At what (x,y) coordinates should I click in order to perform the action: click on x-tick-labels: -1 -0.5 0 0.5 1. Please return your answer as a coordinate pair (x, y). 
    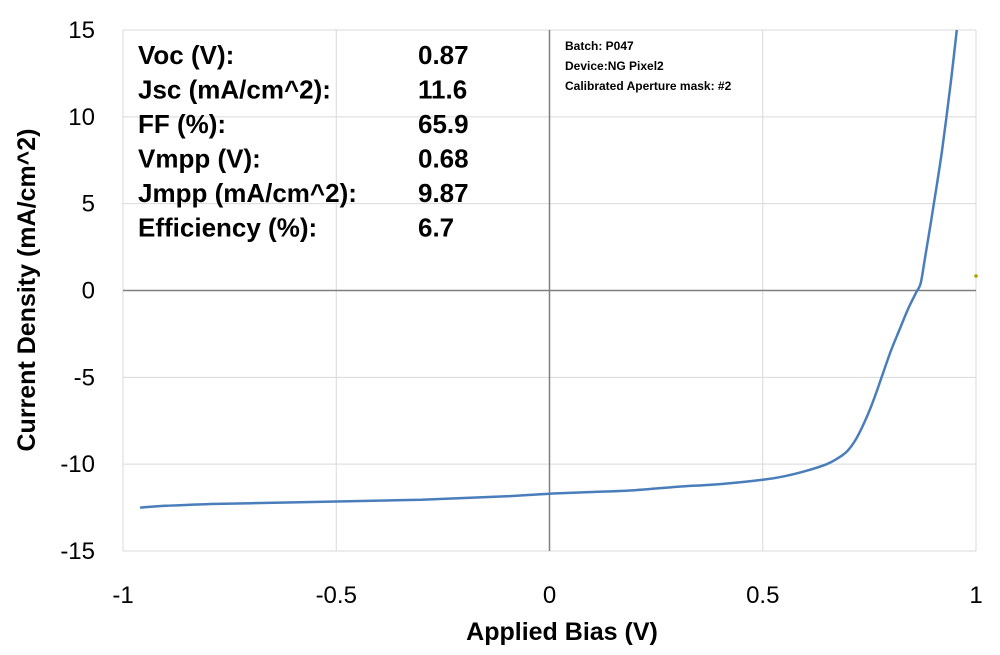
    Looking at the image, I should click on (547, 595).